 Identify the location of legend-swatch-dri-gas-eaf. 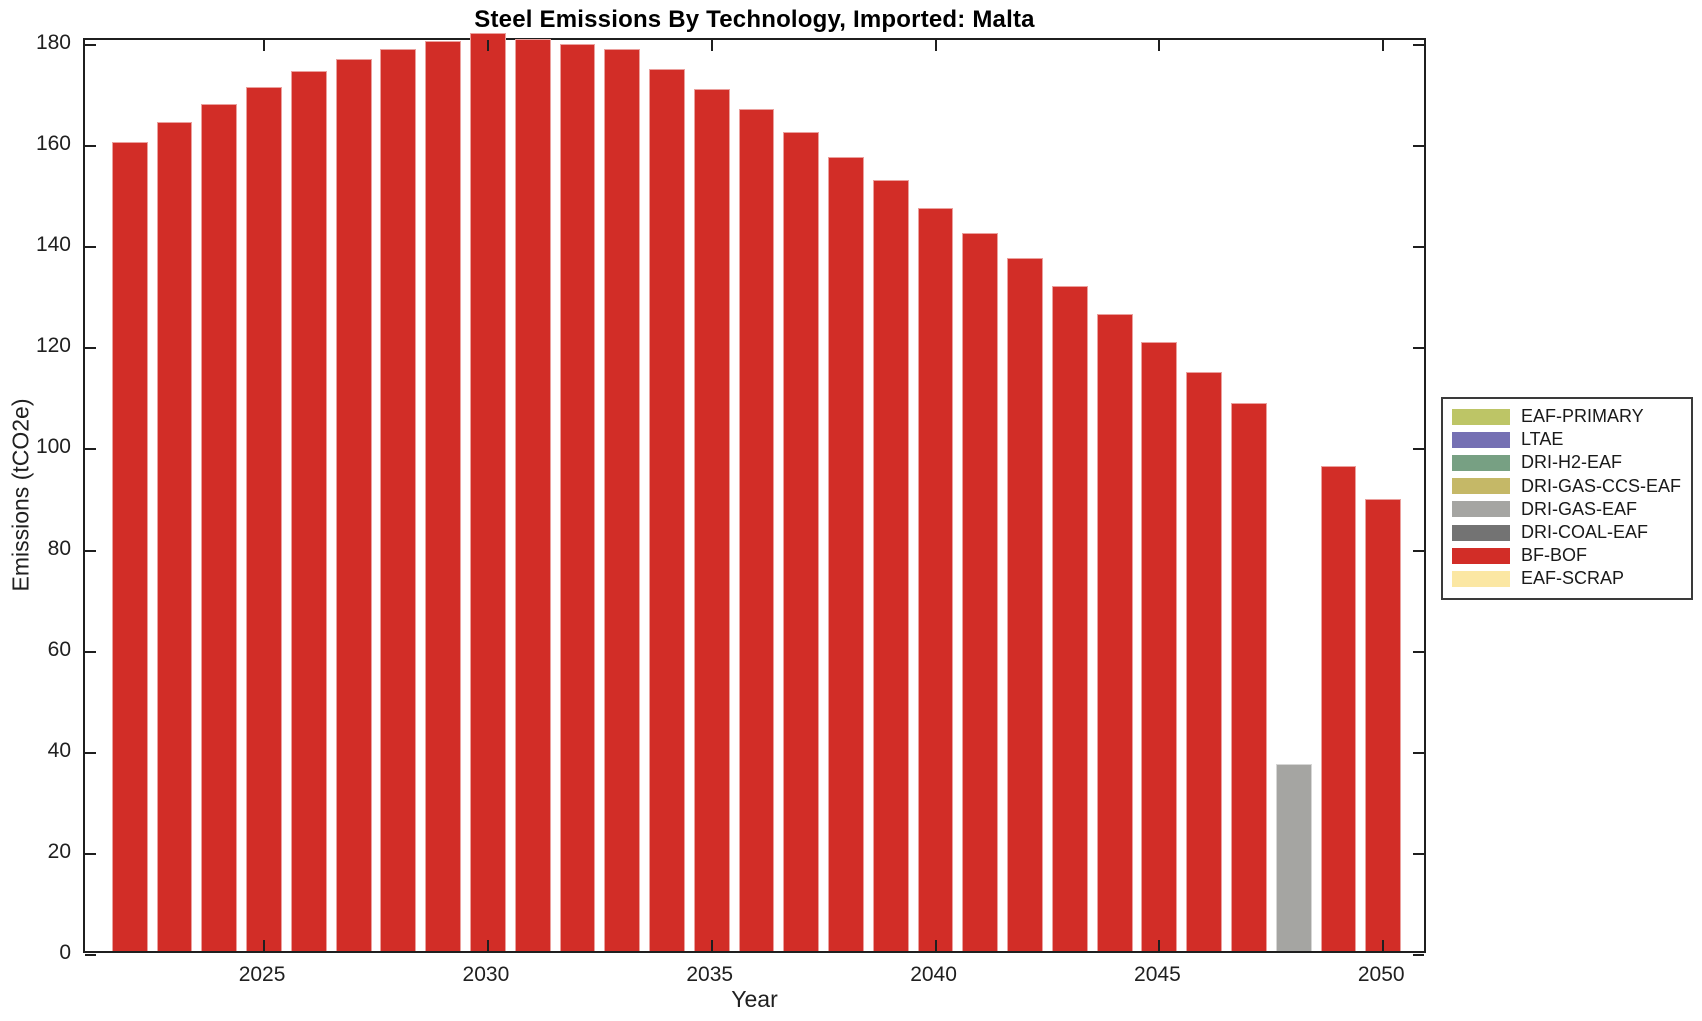
(1481, 509).